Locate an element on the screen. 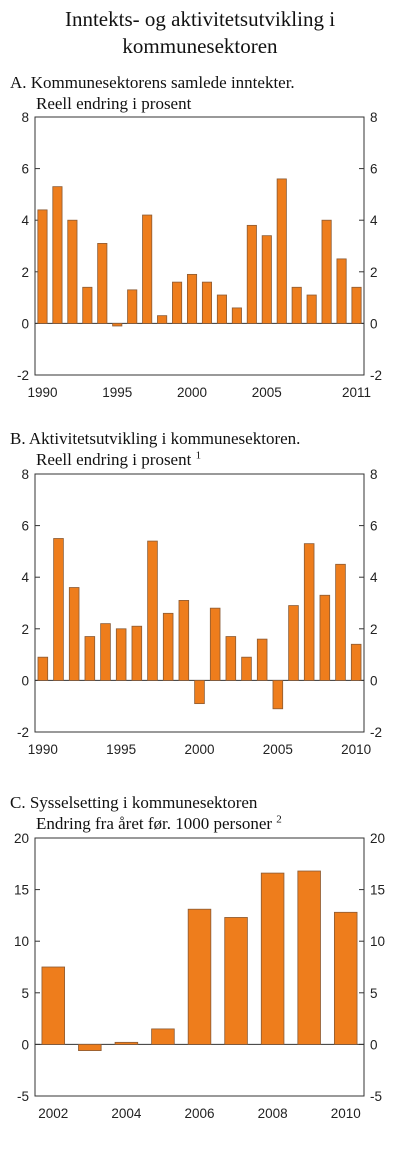 This screenshot has height=1160, width=400. y-tick-label-right: 4 is located at coordinates (374, 577).